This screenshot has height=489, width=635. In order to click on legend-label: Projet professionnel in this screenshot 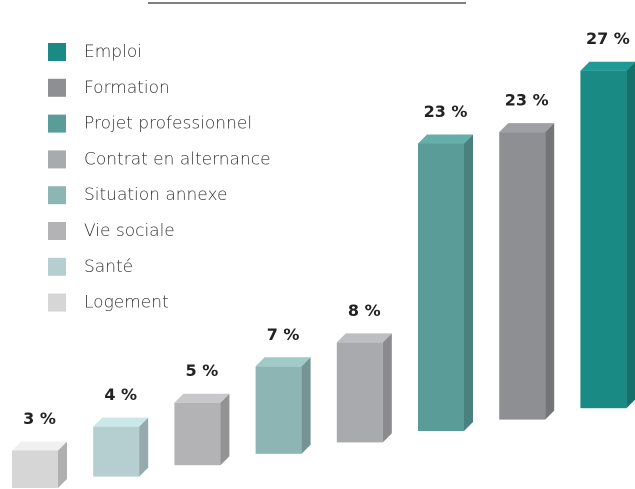, I will do `click(168, 124)`.